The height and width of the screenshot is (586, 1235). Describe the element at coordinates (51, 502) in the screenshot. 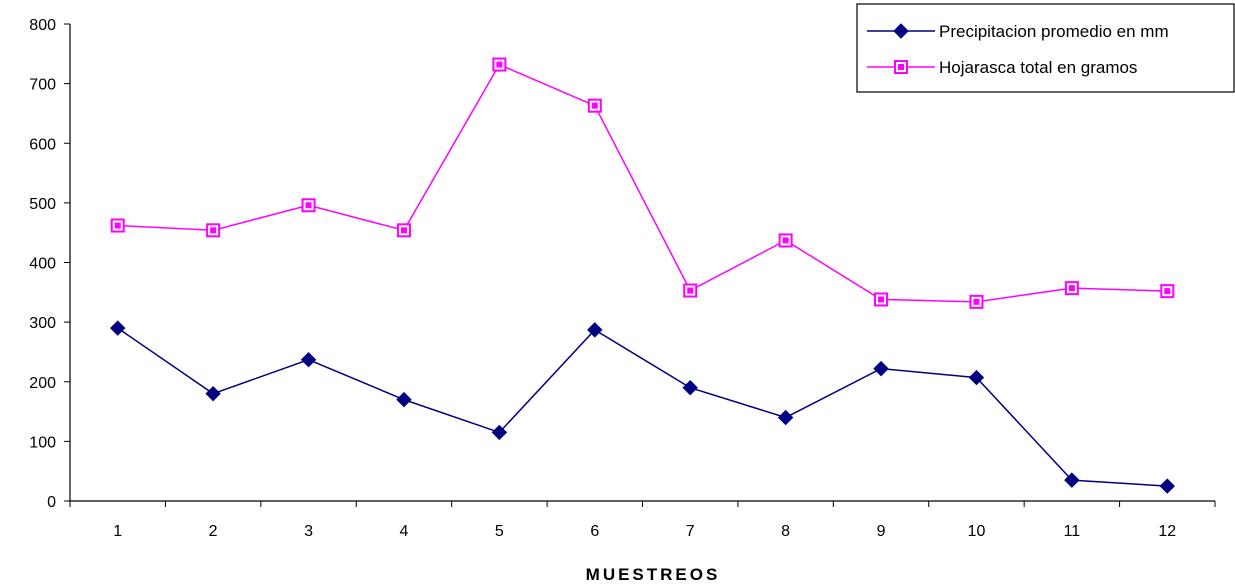

I see `y-tick-label: 0` at that location.